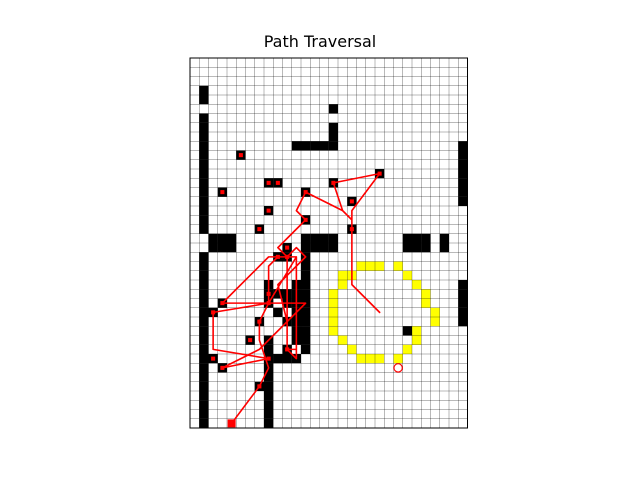 The image size is (640, 480). Describe the element at coordinates (315, 395) in the screenshot. I see `markers-layer` at that location.